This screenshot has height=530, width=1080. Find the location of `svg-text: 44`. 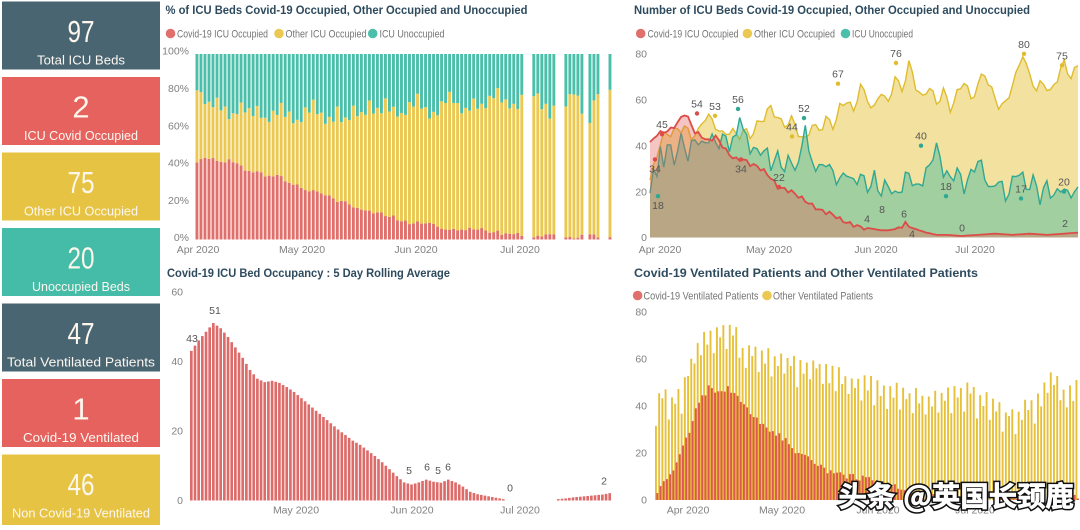

svg-text: 44 is located at coordinates (792, 128).